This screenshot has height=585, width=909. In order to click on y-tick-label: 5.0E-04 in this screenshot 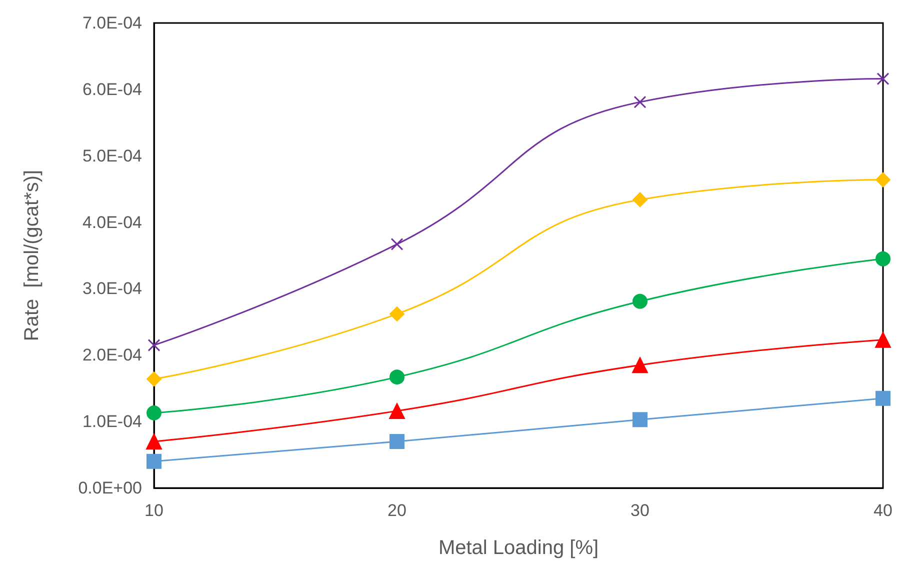, I will do `click(112, 156)`.